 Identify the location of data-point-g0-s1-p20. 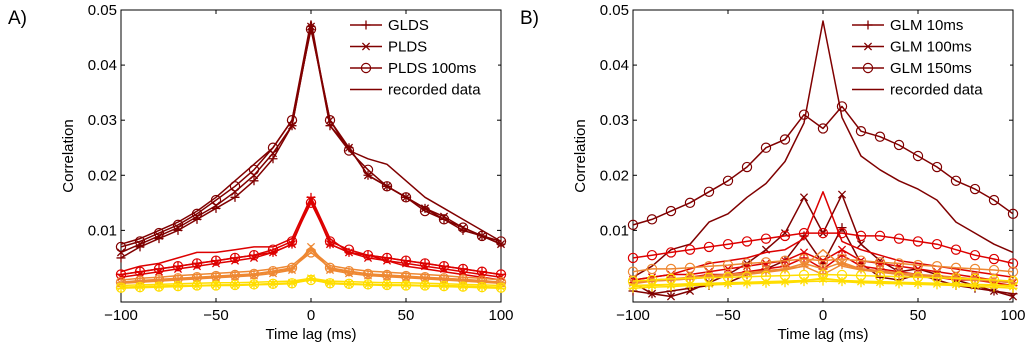
(501, 244).